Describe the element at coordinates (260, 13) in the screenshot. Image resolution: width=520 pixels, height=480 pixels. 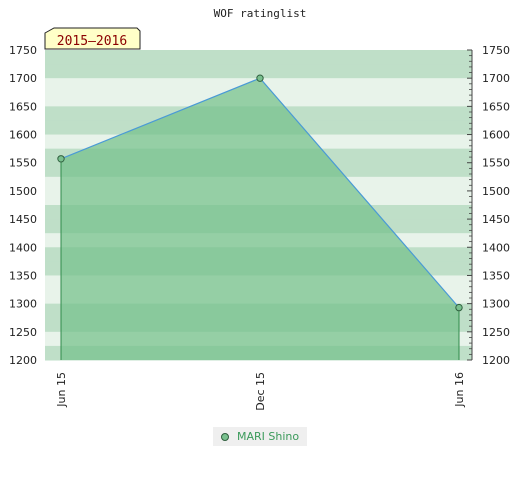
I see `chart-title: WOF ratinglist` at that location.